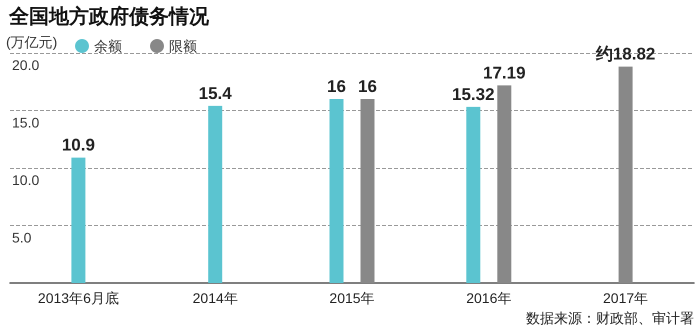  Describe the element at coordinates (108, 46) in the screenshot. I see `legend-label: 余额` at that location.